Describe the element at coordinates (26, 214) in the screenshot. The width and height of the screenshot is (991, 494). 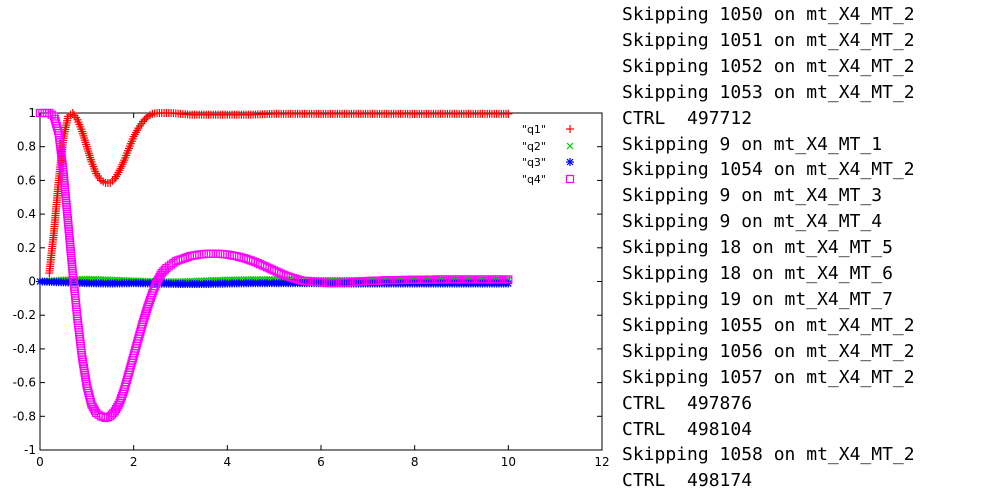
I see `y-tick-label: 0.4` at that location.